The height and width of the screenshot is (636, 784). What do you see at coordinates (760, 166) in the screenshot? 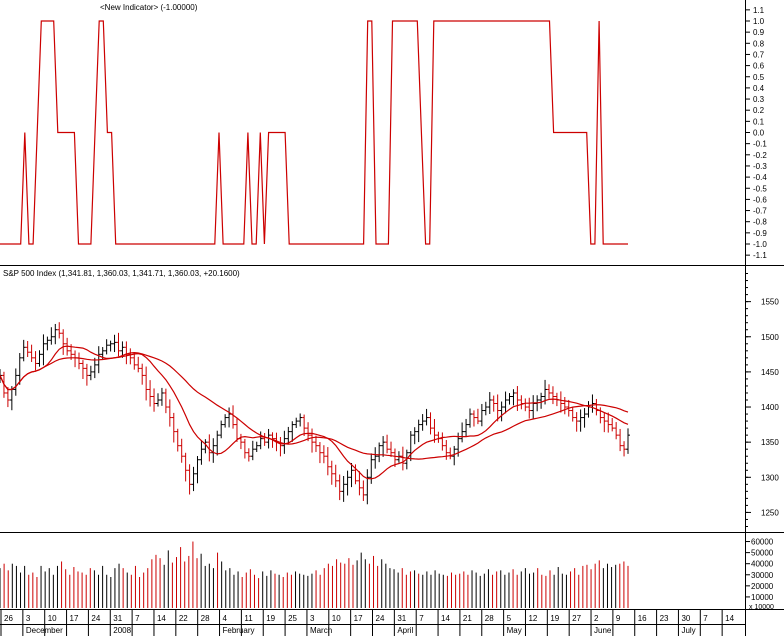
I see `indicator-tick-label: -0.3` at bounding box center [760, 166].